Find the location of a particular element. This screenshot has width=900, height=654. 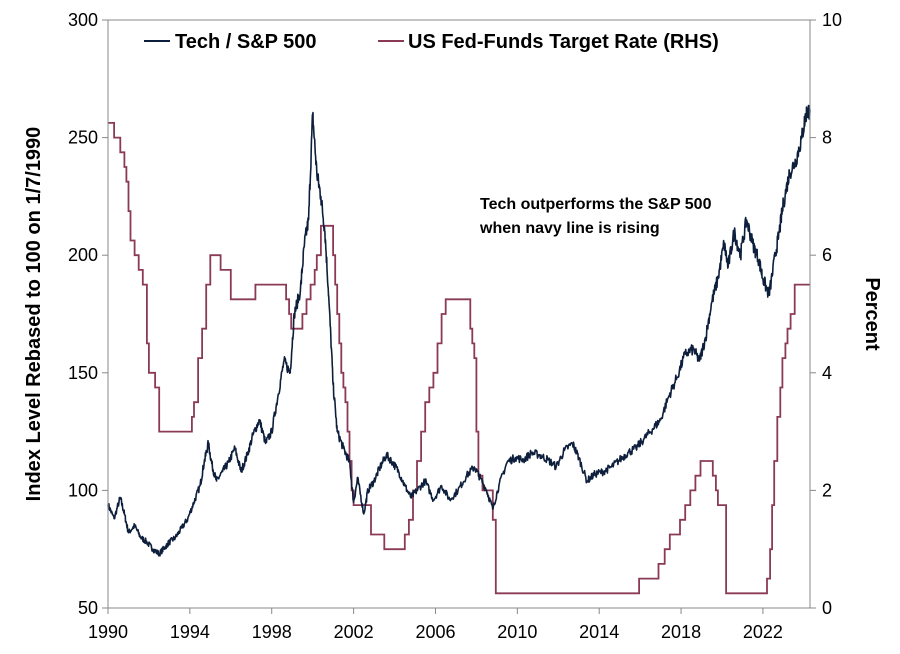

x-tick-label: 2022 is located at coordinates (763, 632).